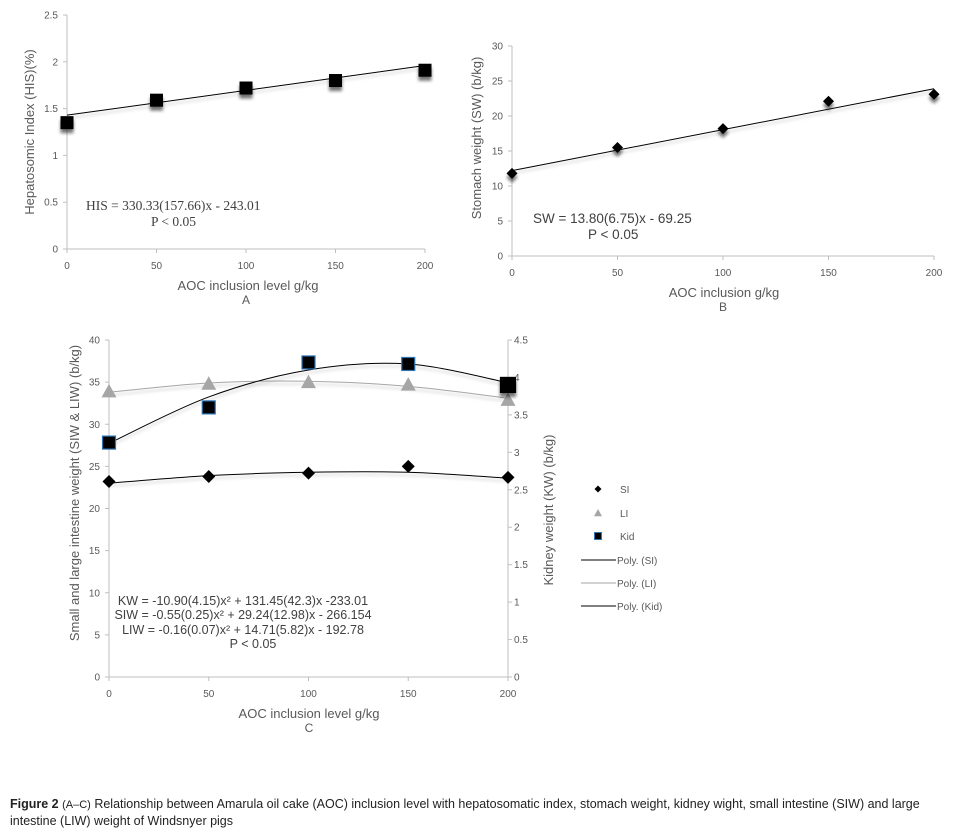 This screenshot has width=958, height=837. I want to click on chart-b-p-value: P < 0.05, so click(613, 234).